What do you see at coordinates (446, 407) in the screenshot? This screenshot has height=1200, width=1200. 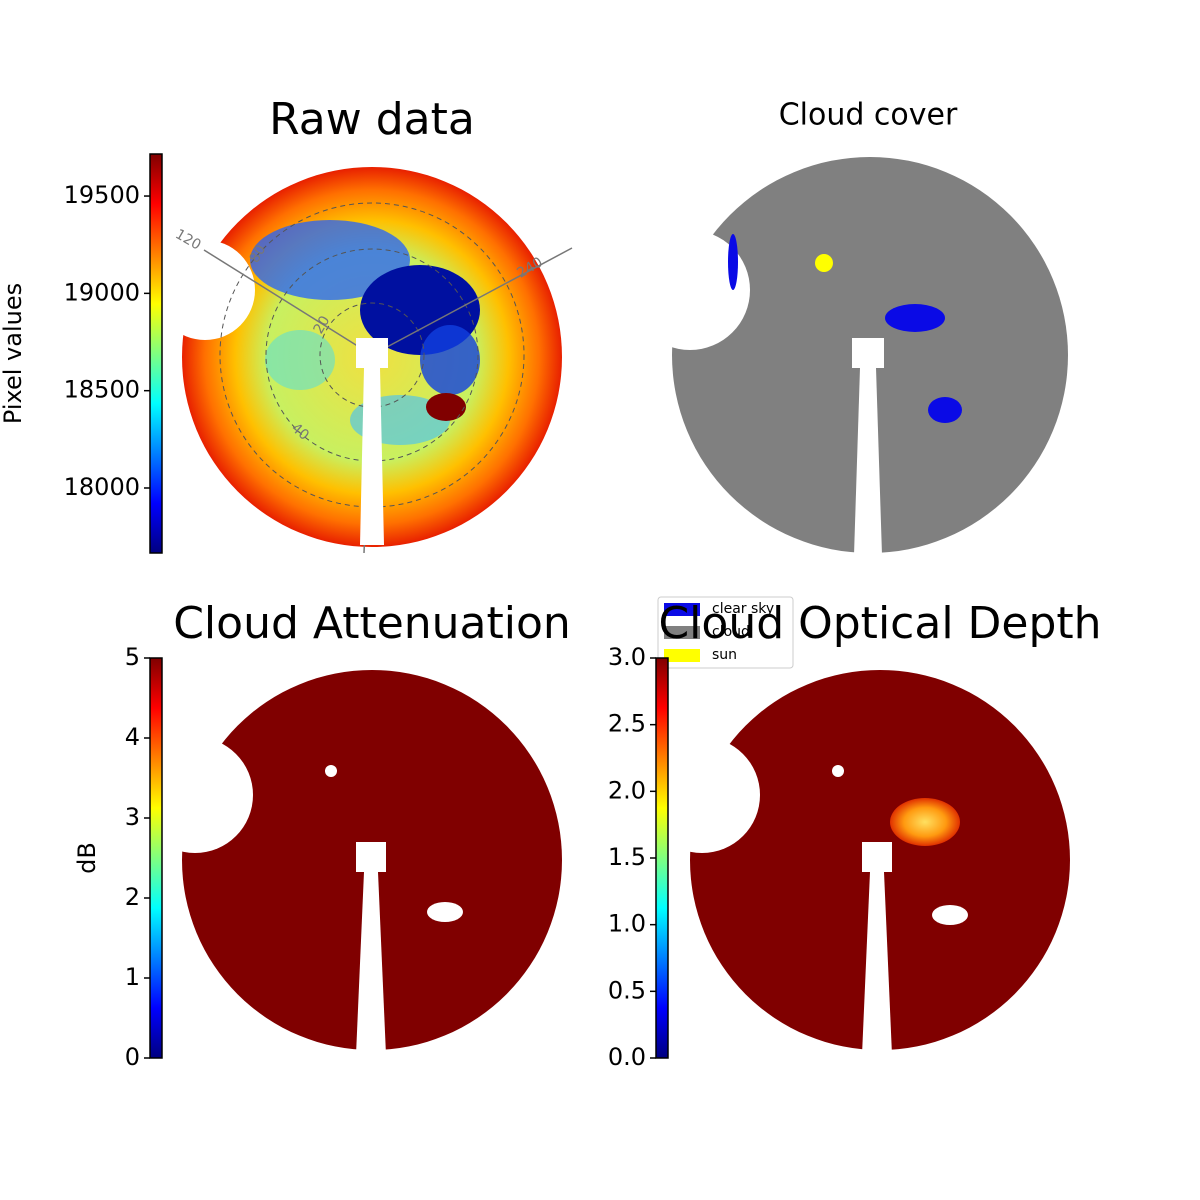 I see `sun-blob` at bounding box center [446, 407].